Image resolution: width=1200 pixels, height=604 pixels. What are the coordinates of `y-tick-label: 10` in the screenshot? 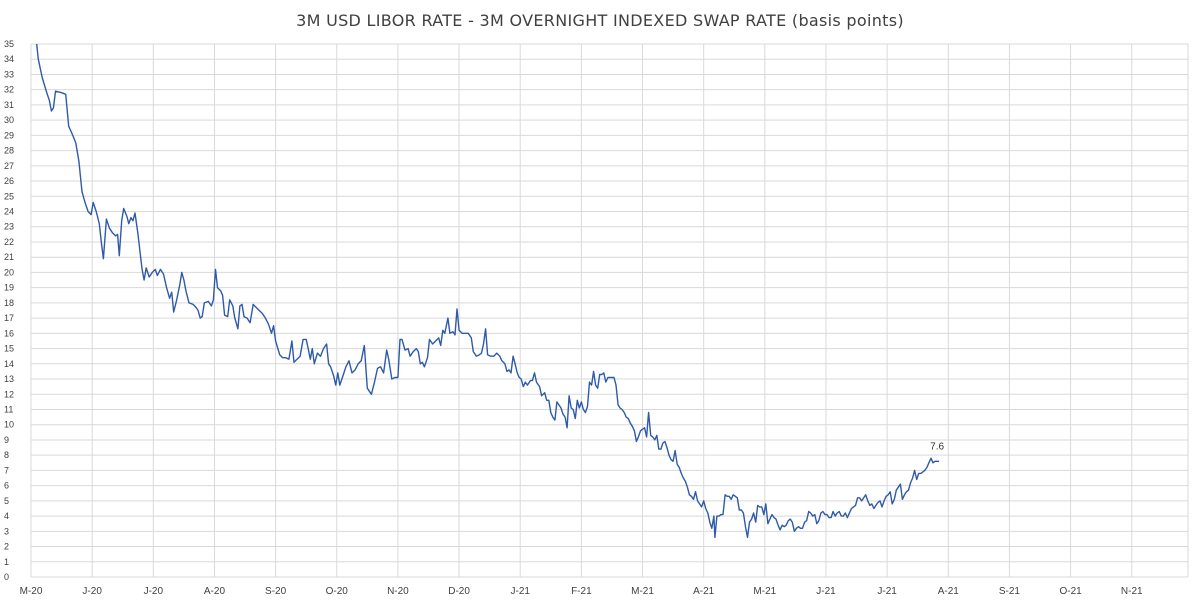 It's located at (9, 425).